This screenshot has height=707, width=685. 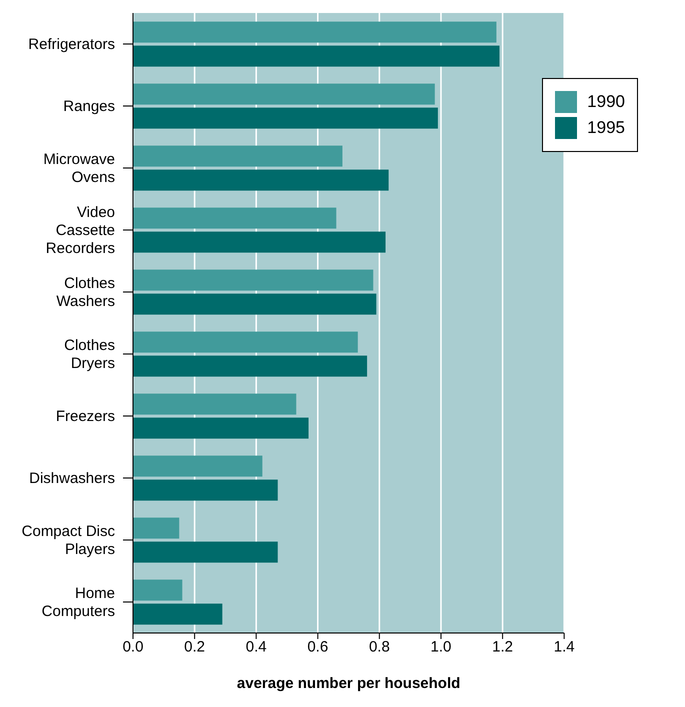 I want to click on legend-label: 1995, so click(x=606, y=128).